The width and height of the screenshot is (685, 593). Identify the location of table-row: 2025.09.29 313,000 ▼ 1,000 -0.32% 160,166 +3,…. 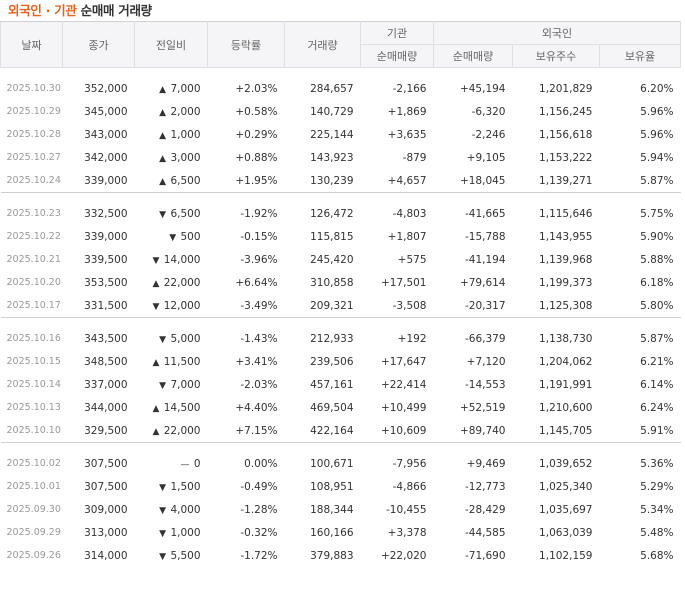
(341, 532).